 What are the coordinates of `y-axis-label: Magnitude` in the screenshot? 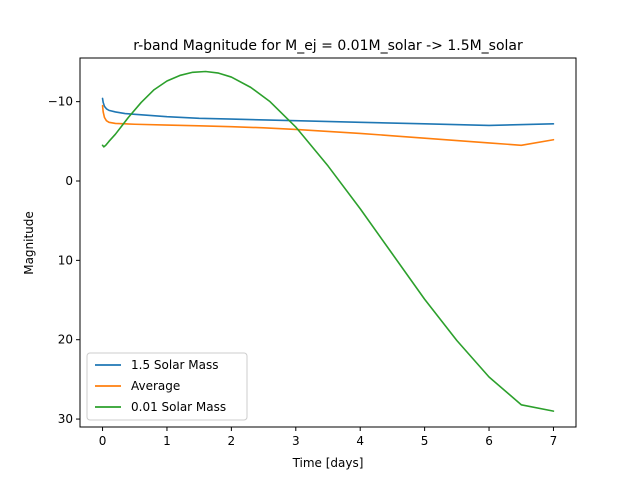 It's located at (29, 243).